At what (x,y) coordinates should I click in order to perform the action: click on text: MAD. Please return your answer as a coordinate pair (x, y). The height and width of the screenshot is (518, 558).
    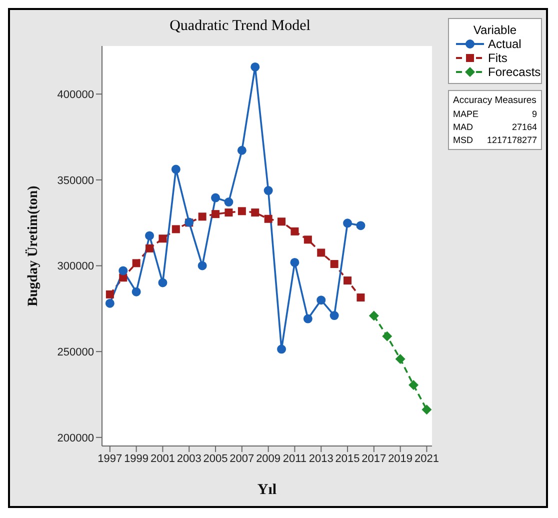
    Looking at the image, I should click on (463, 127).